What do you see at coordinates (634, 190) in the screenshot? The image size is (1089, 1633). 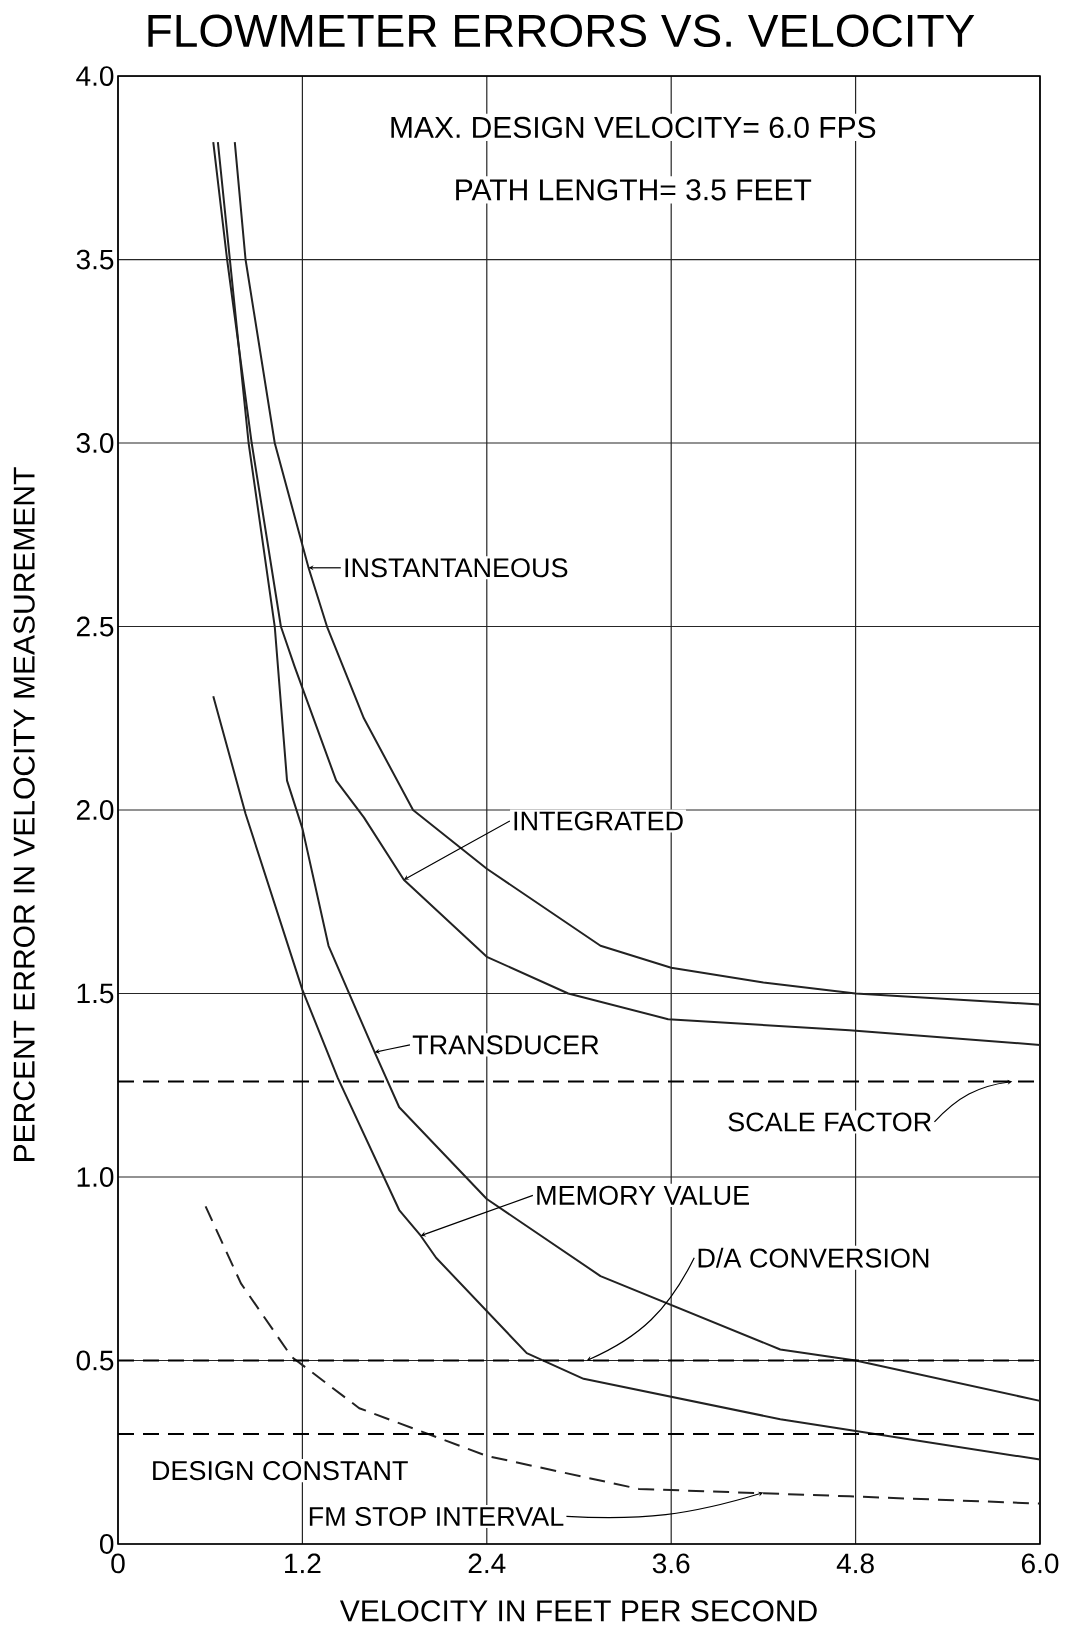 I see `annotation: PATH LENGTH= 3.5 FEET` at bounding box center [634, 190].